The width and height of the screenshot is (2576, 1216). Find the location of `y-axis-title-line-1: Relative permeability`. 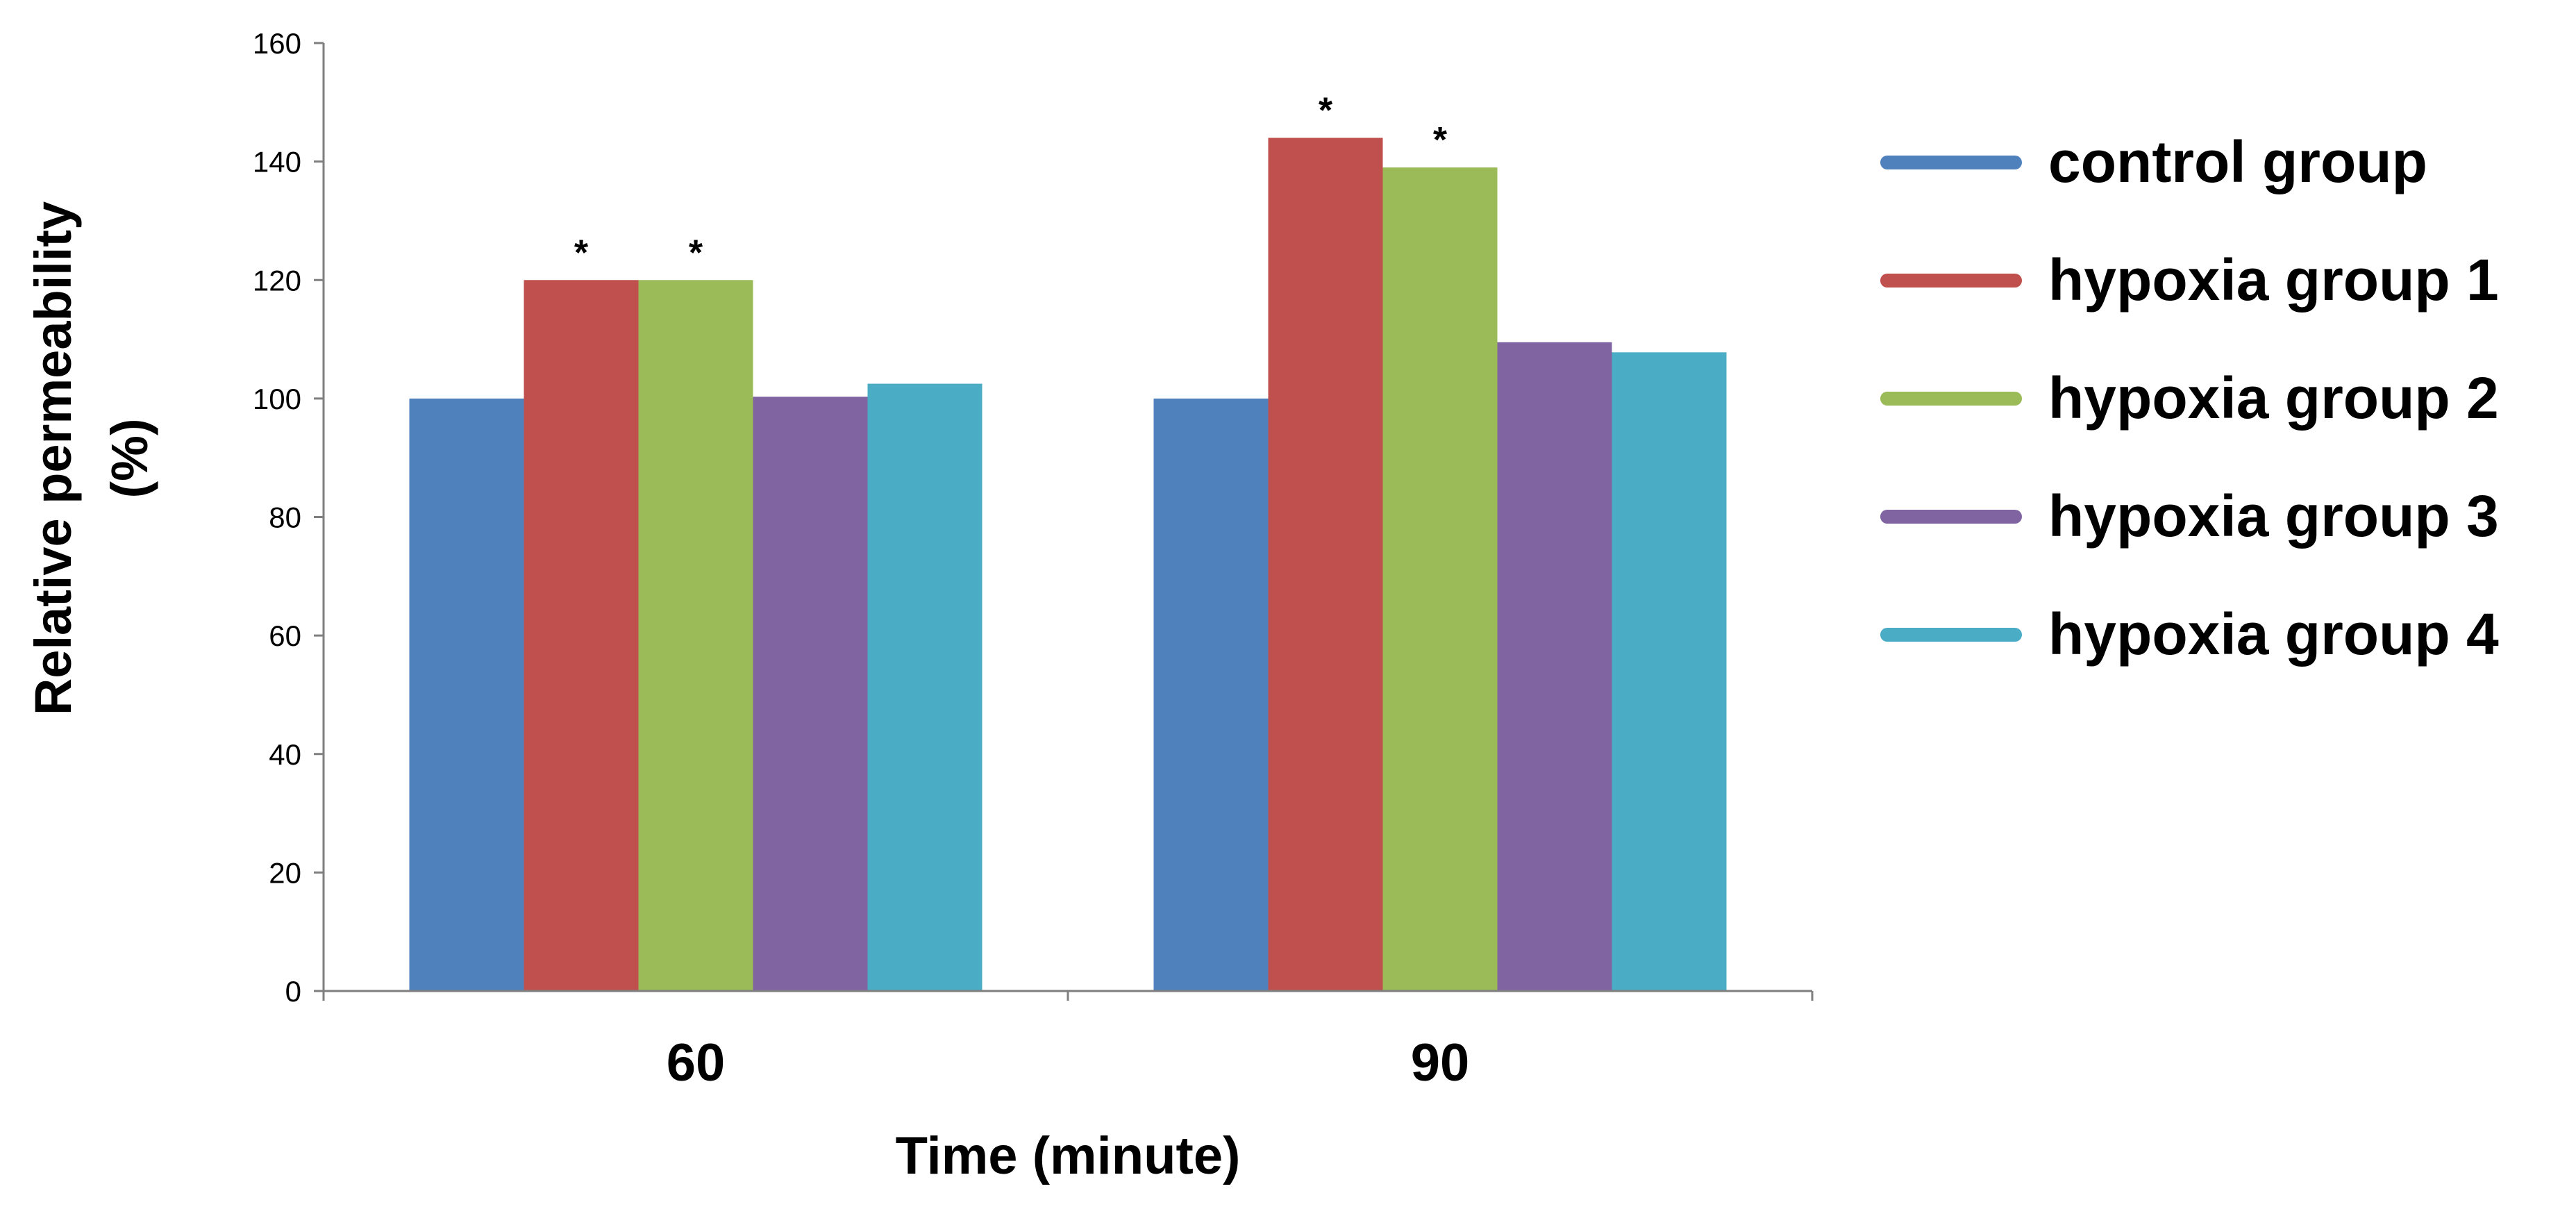

y-axis-title-line-1: Relative permeability is located at coordinates (53, 458).